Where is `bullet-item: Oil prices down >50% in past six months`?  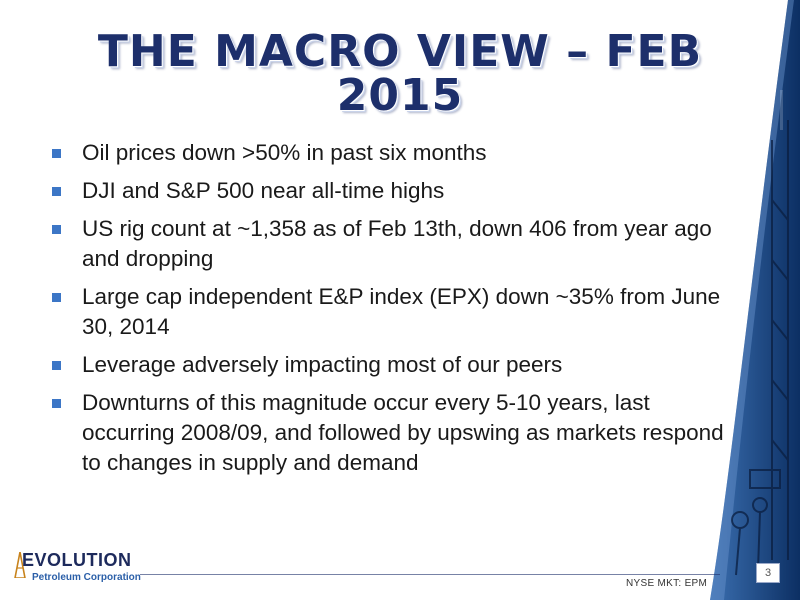
bullet-item: Oil prices down >50% in past six months is located at coordinates (388, 153).